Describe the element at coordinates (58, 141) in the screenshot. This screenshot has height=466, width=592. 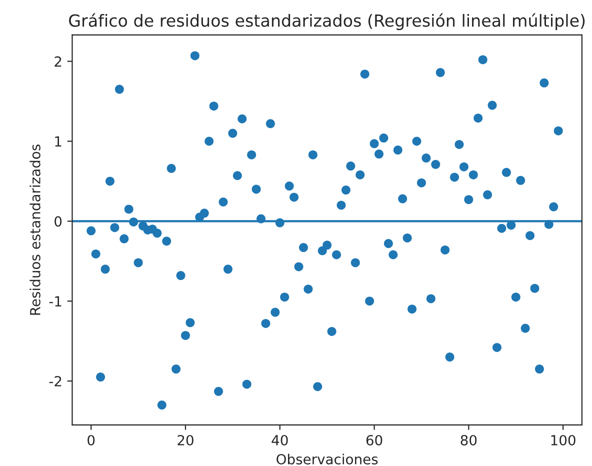
I see `y-tick-label: 1` at that location.